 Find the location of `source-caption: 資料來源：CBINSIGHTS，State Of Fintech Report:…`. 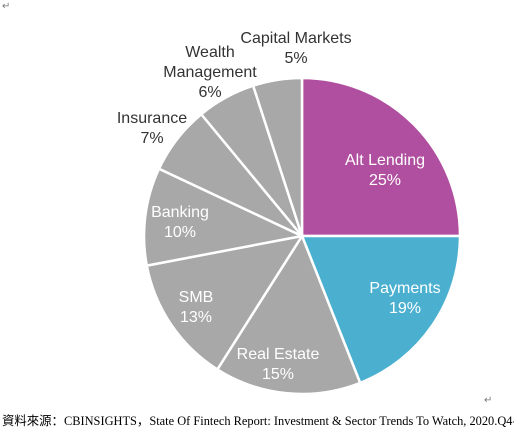

source-caption: 資料來源：CBINSIGHTS，State Of Fintech Report:… is located at coordinates (258, 420).